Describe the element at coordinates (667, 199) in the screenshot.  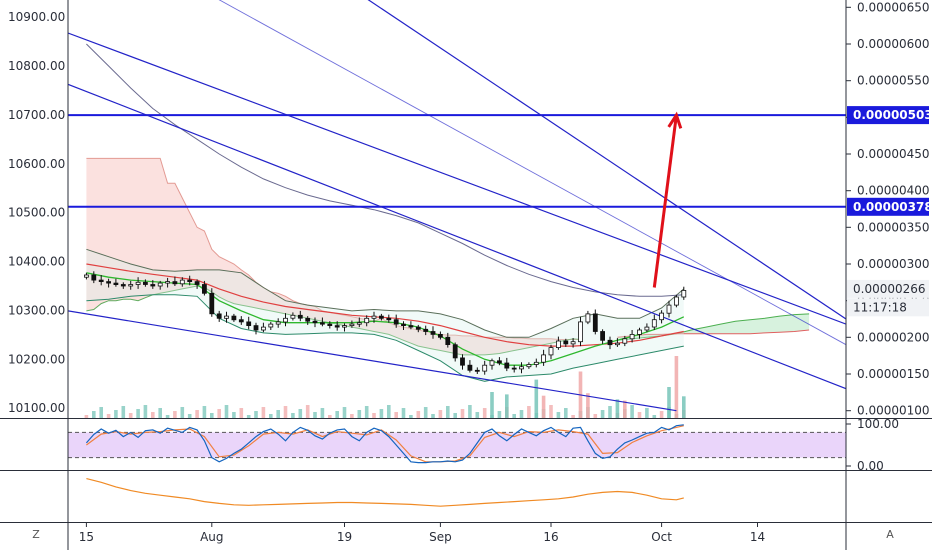
I see `target-arrow` at that location.